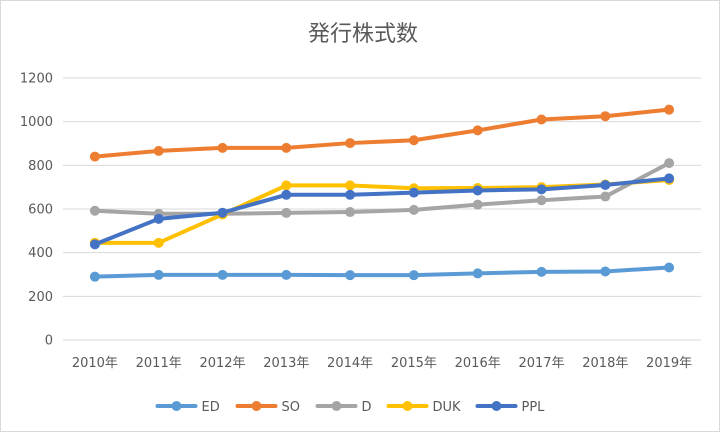  What do you see at coordinates (291, 407) in the screenshot?
I see `legend-label: SO` at bounding box center [291, 407].